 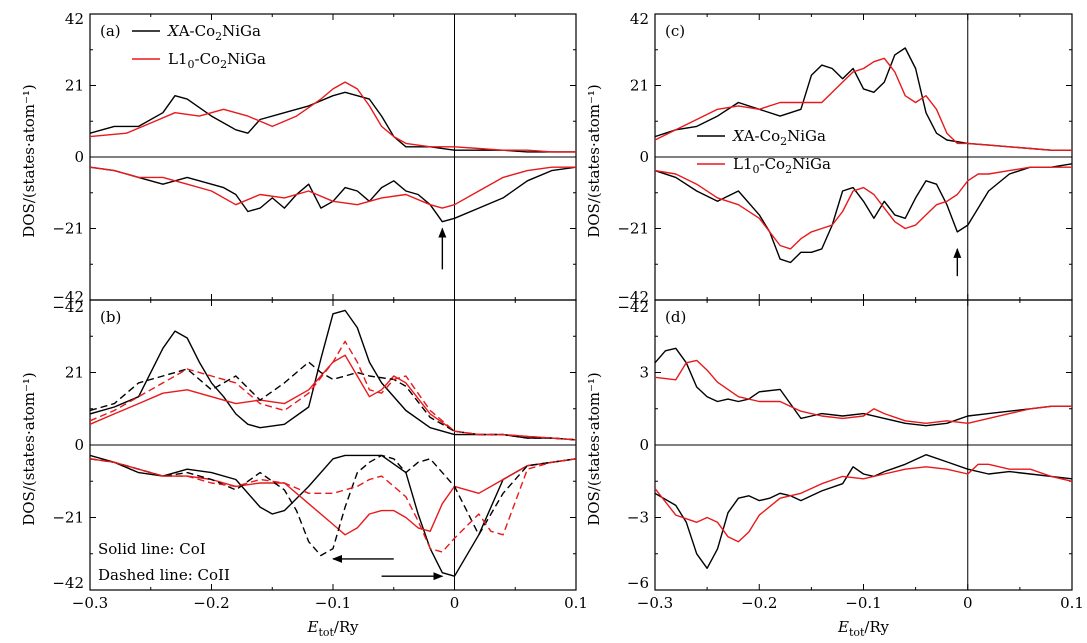 I want to click on panel-label: (a), so click(x=110, y=31).